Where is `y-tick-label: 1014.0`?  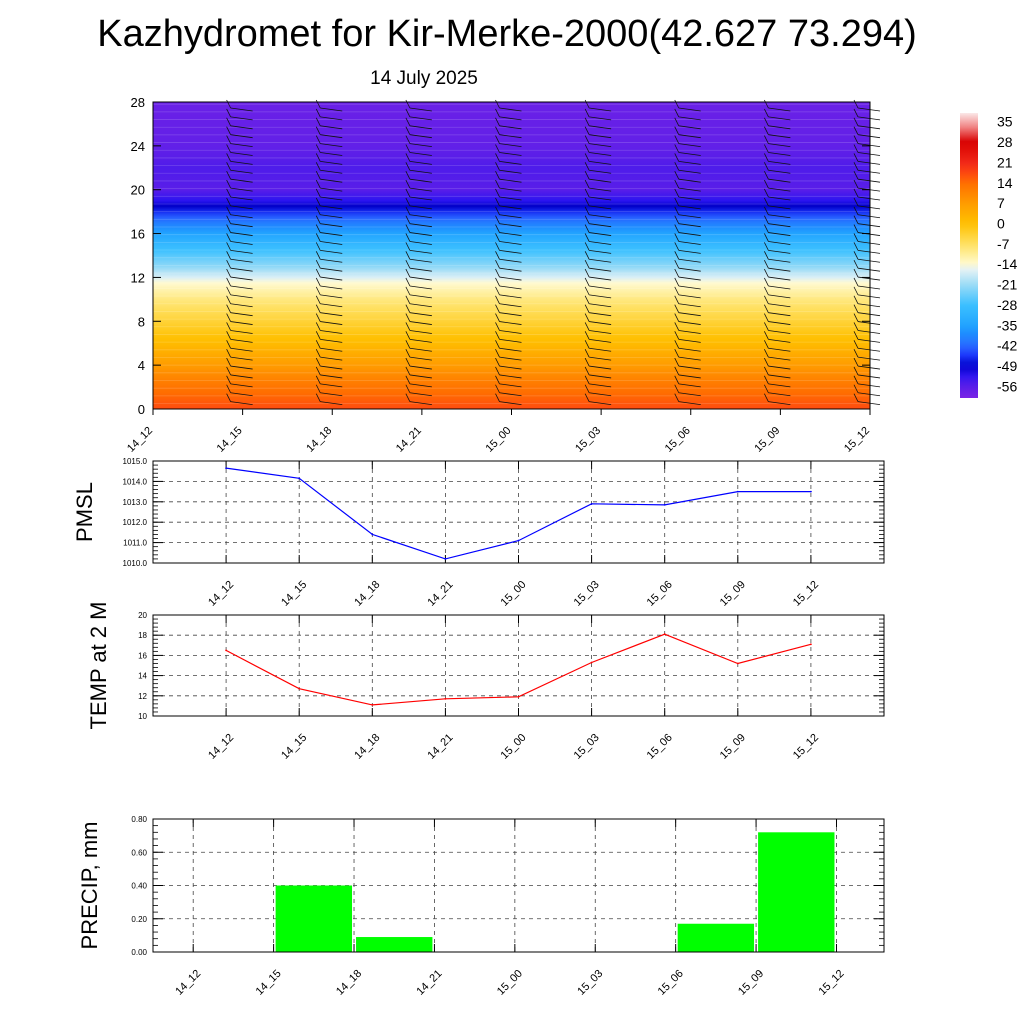 y-tick-label: 1014.0 is located at coordinates (135, 481).